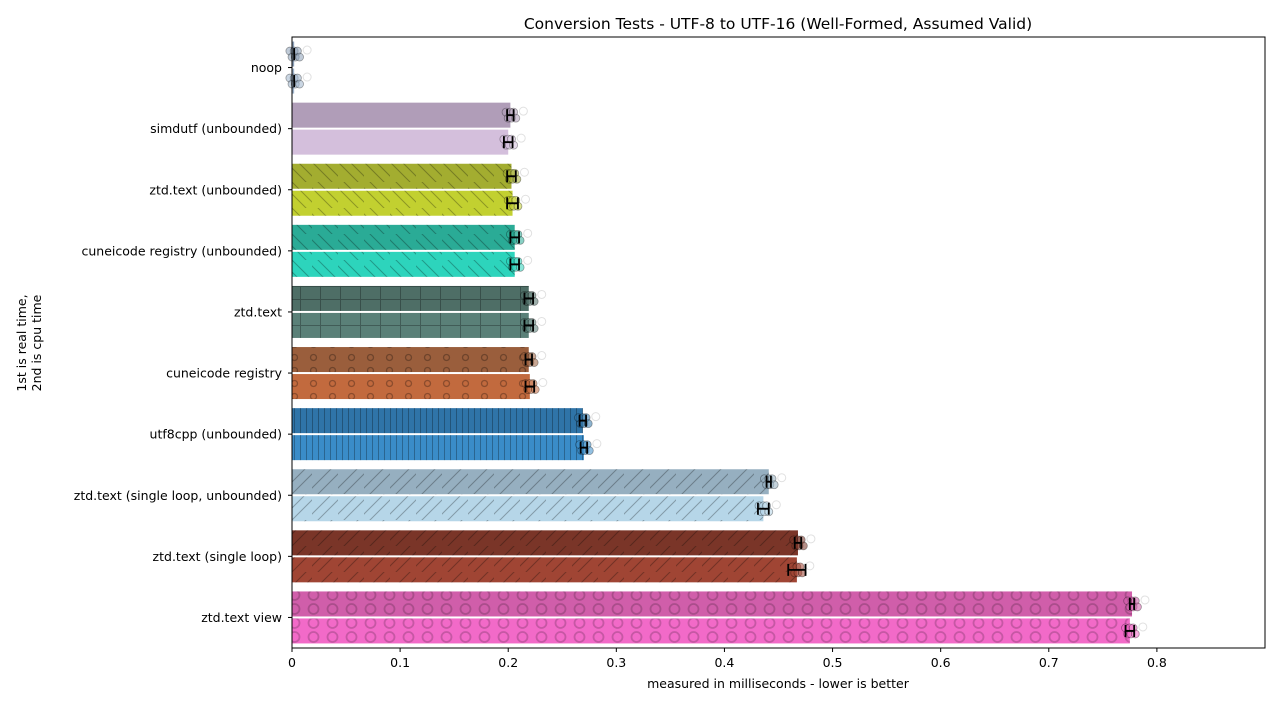  Describe the element at coordinates (411, 387) in the screenshot. I see `bar-cpu-time-5-pattern` at that location.